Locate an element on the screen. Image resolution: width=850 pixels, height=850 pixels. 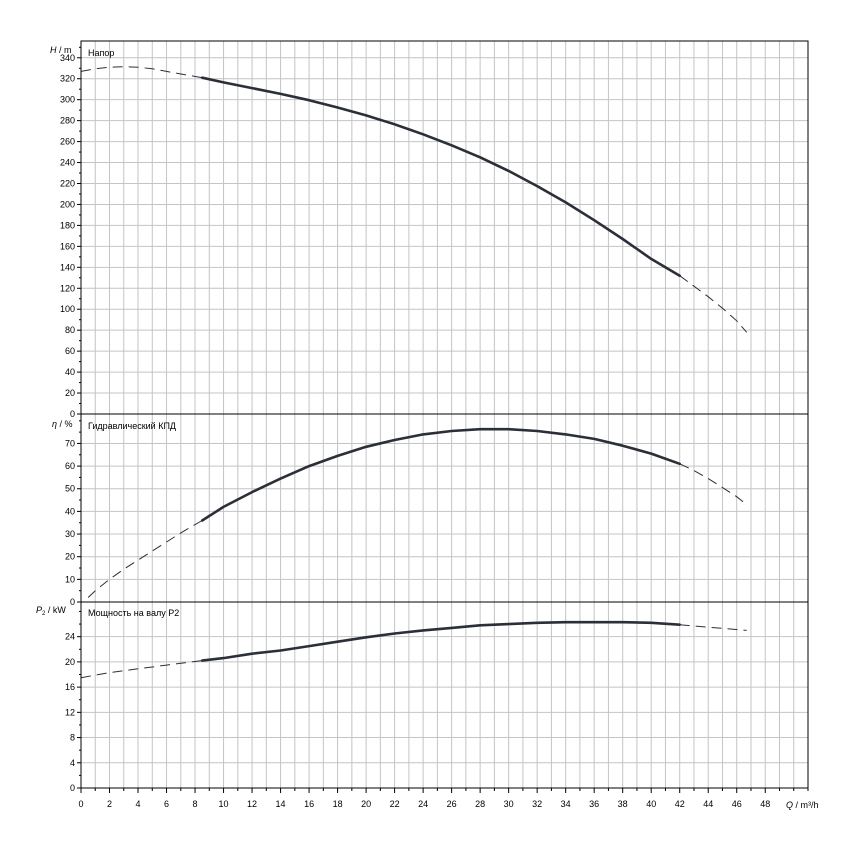
x-tick-label: 32 is located at coordinates (537, 804).